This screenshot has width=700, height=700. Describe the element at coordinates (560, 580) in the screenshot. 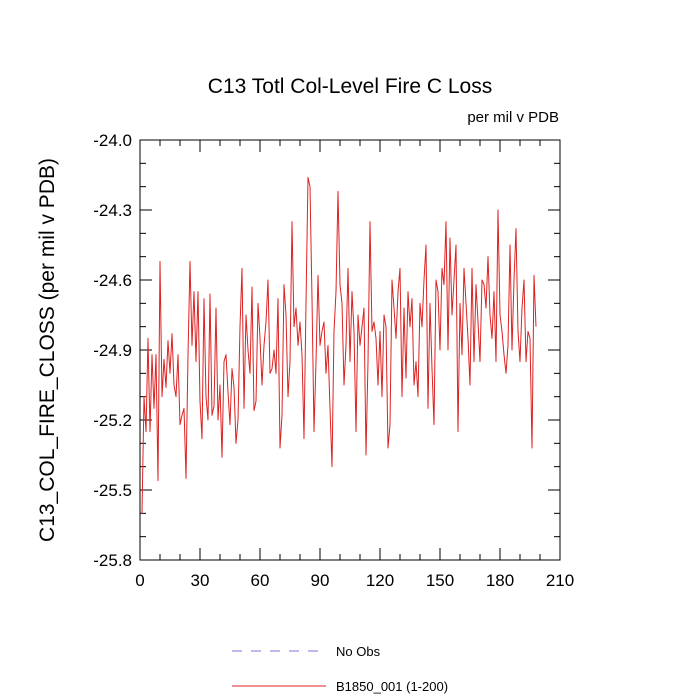

I see `x-tick-label: 210` at that location.